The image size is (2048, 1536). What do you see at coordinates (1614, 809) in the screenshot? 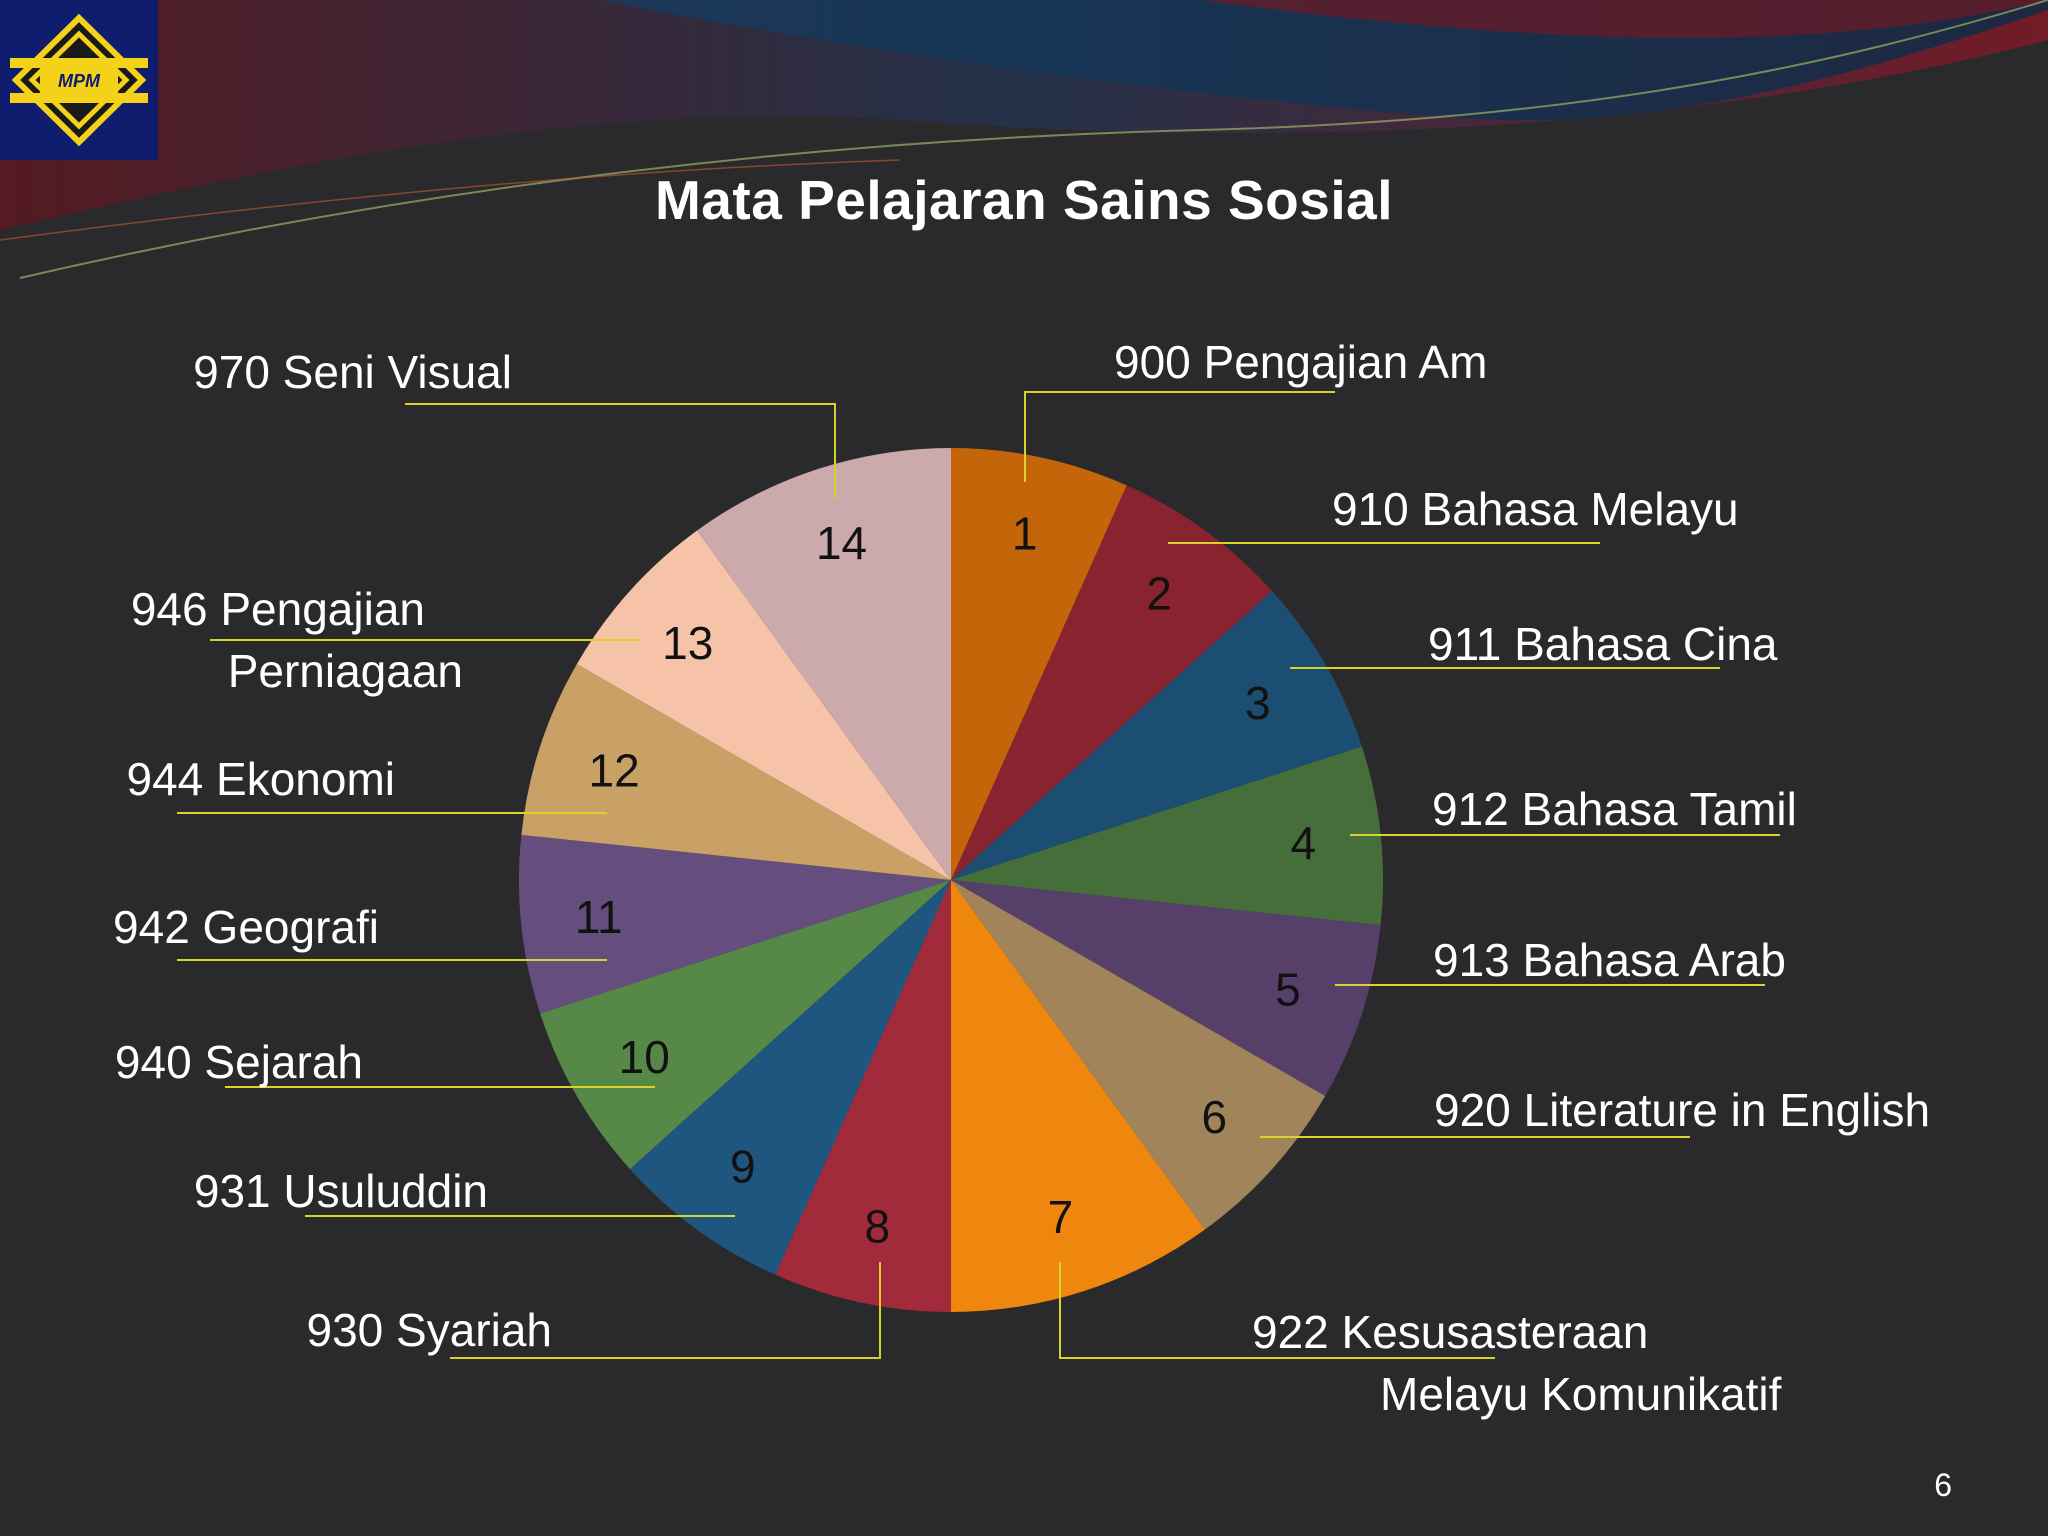
I see `slice-label-4: 912 Bahasa Tamil` at bounding box center [1614, 809].